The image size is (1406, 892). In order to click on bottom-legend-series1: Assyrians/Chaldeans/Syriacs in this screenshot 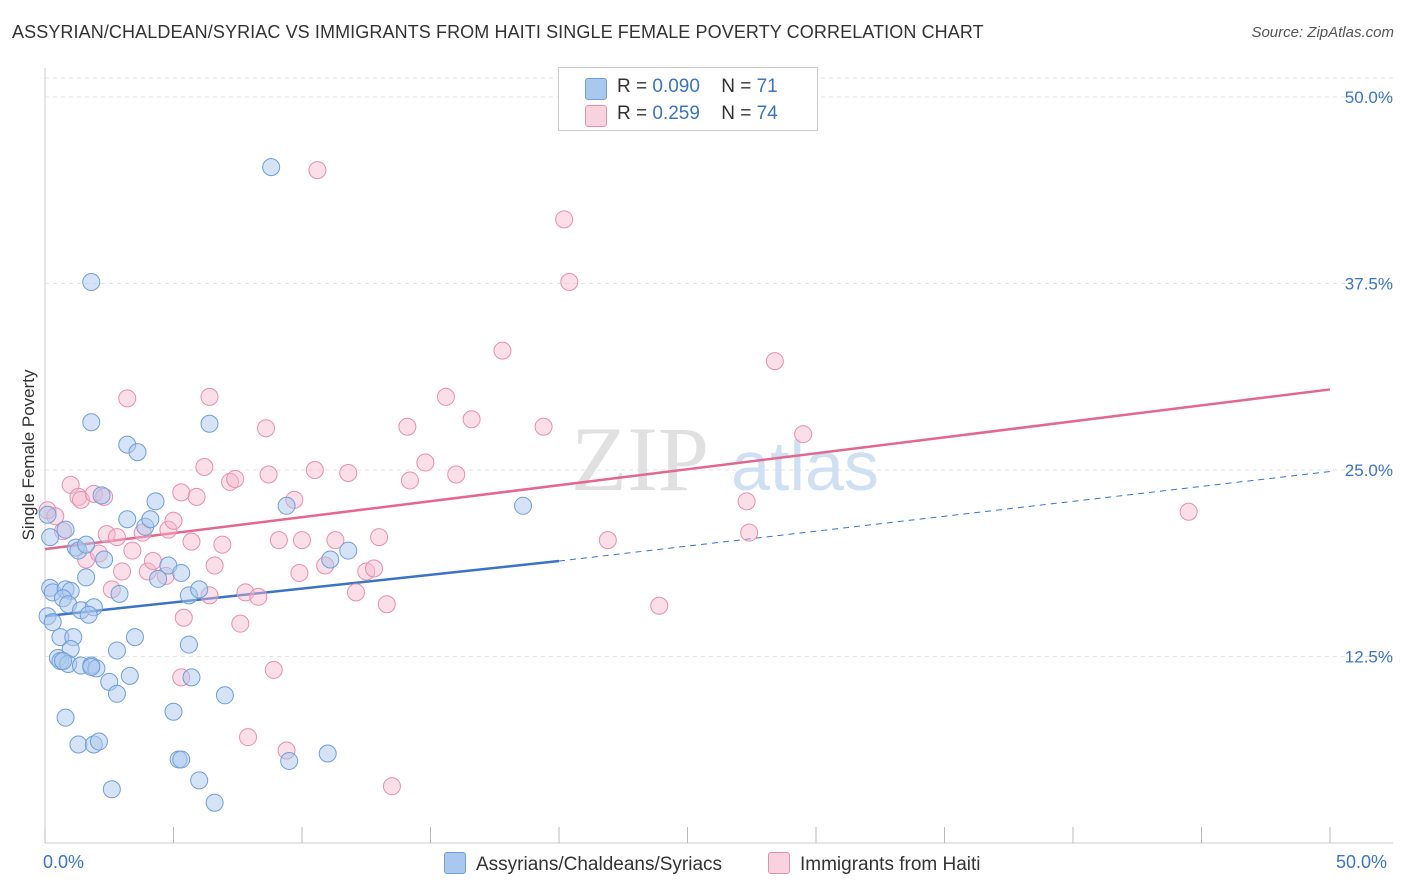, I will do `click(583, 864)`.